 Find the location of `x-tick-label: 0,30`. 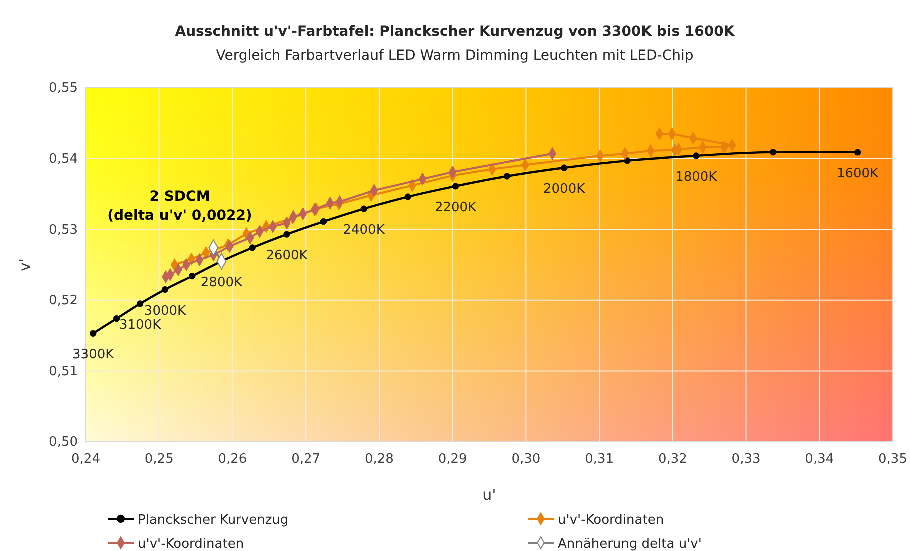

x-tick-label: 0,30 is located at coordinates (526, 460).